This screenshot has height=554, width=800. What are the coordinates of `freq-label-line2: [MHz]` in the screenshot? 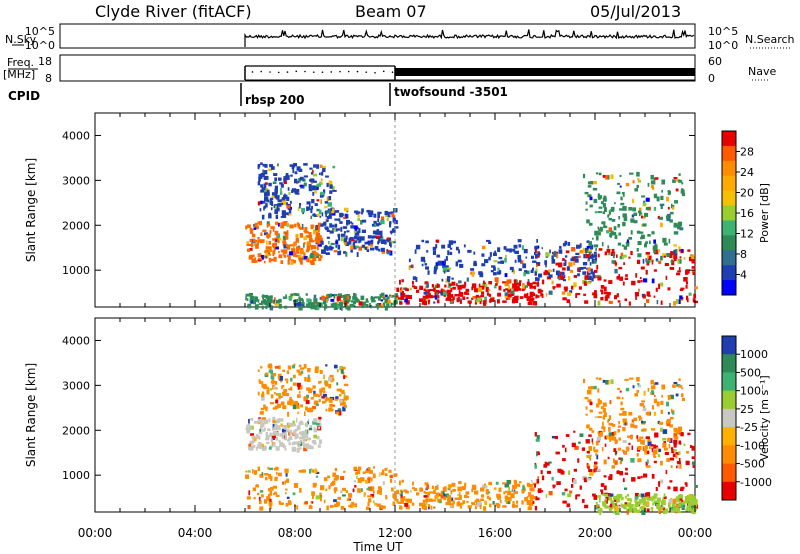 It's located at (19, 74).